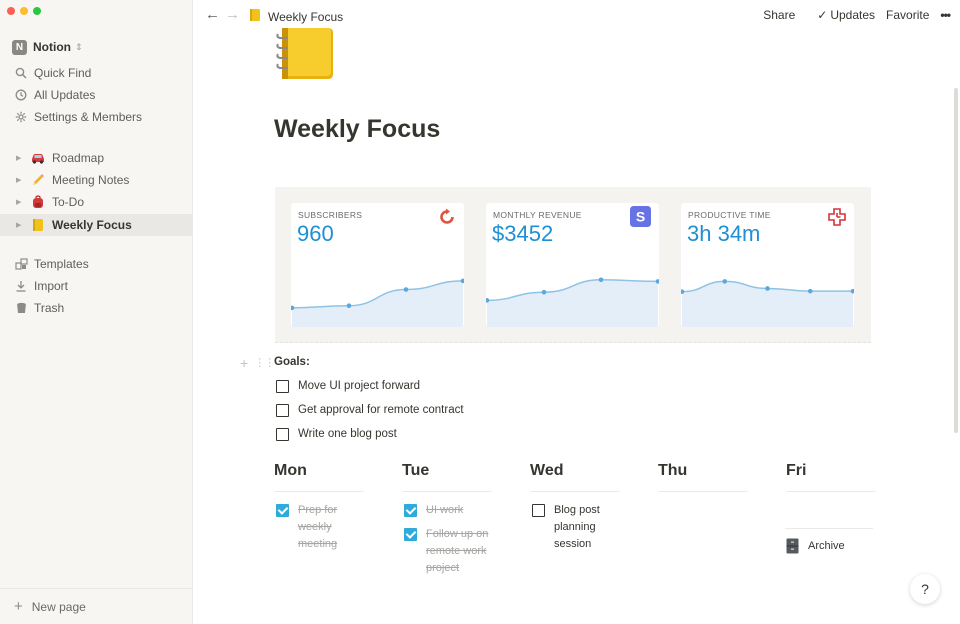 The height and width of the screenshot is (624, 960). What do you see at coordinates (792, 546) in the screenshot?
I see `file-cabinet-icon` at bounding box center [792, 546].